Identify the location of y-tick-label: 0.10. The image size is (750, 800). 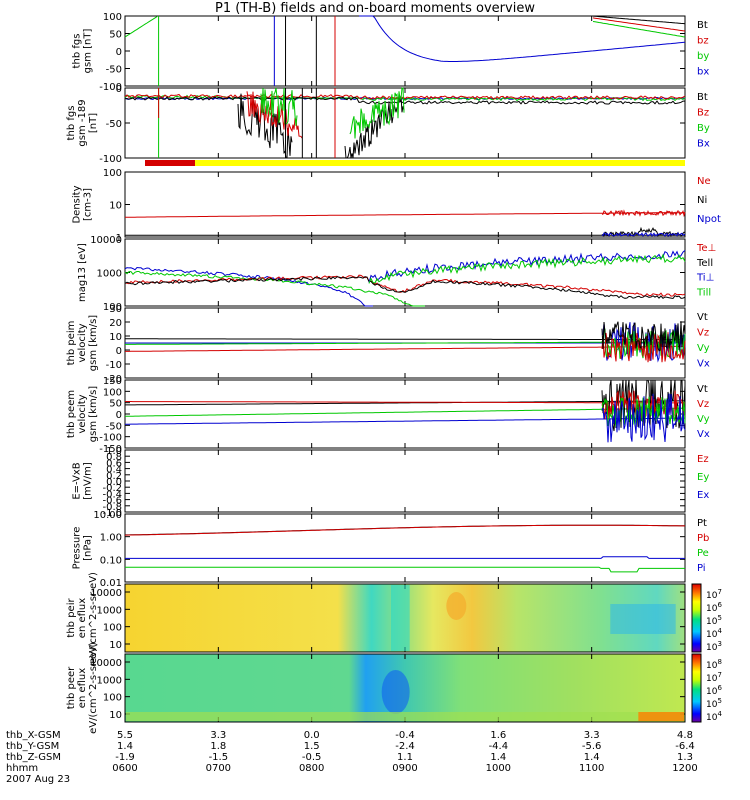
(111, 560).